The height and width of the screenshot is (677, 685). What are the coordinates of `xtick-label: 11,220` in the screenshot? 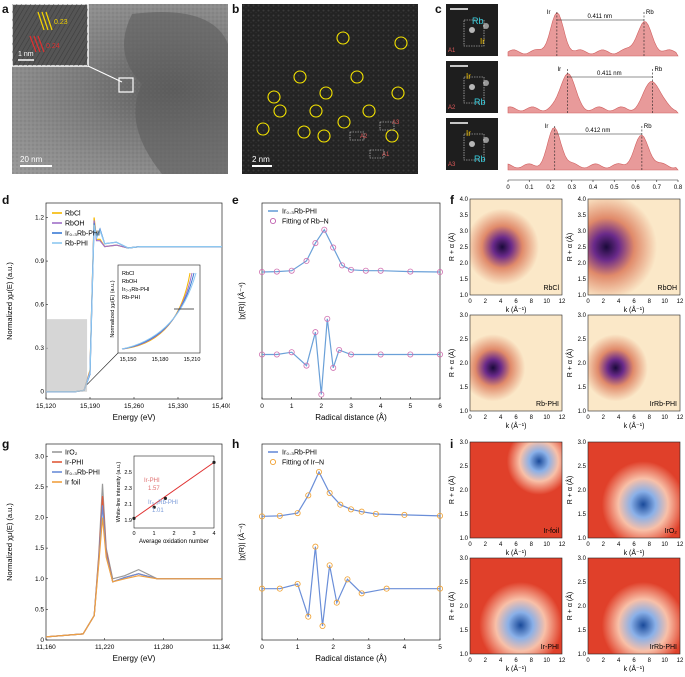 It's located at (105, 647).